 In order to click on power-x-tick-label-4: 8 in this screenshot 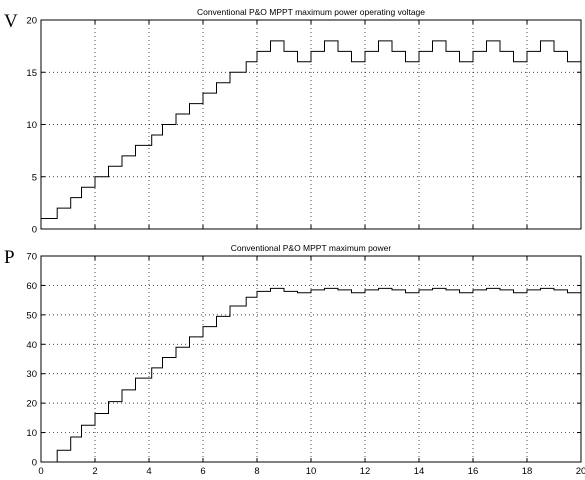, I will do `click(256, 471)`.